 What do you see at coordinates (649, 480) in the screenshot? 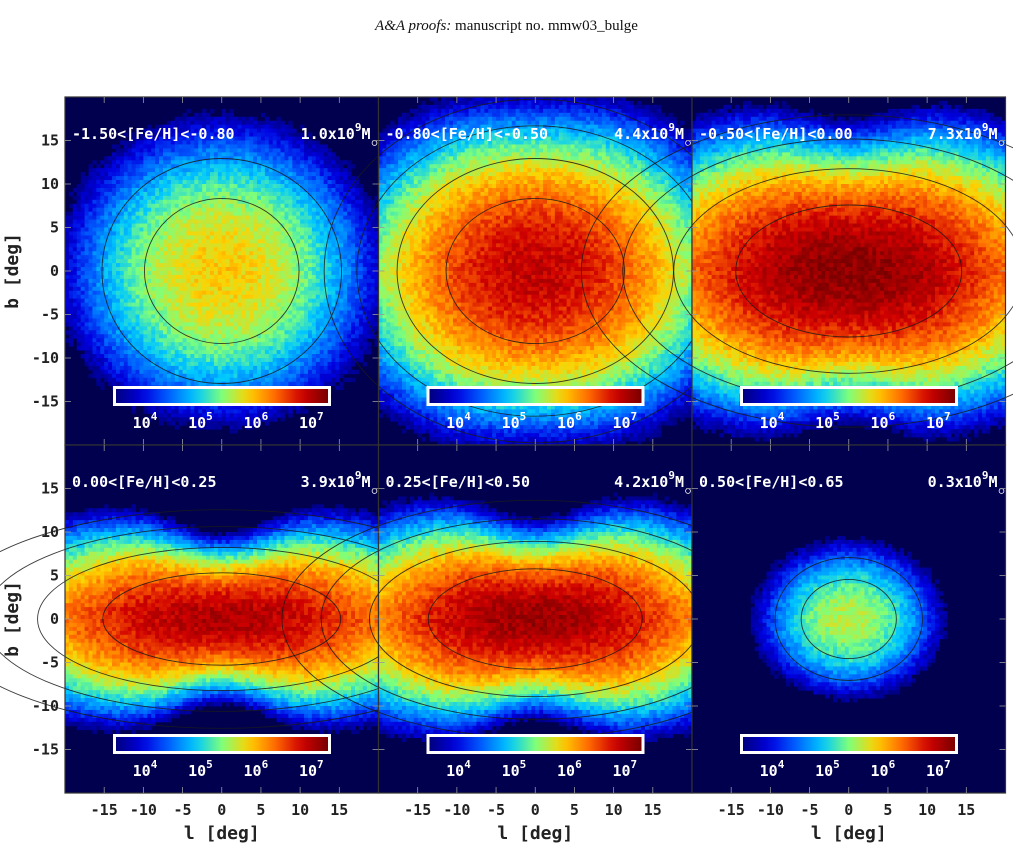
I see `panel-mass-label: 4.2x109M` at bounding box center [649, 480].